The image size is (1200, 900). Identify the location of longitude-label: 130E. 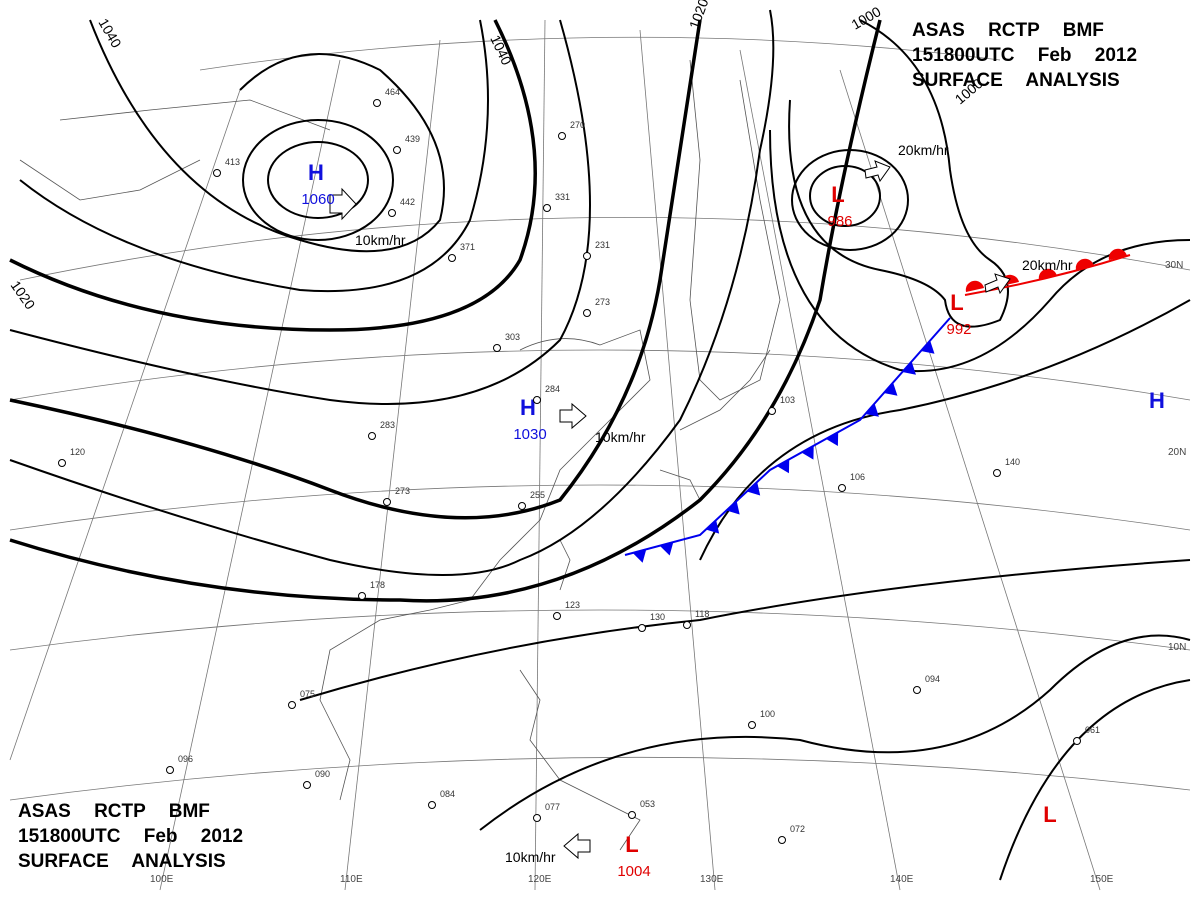
(712, 879).